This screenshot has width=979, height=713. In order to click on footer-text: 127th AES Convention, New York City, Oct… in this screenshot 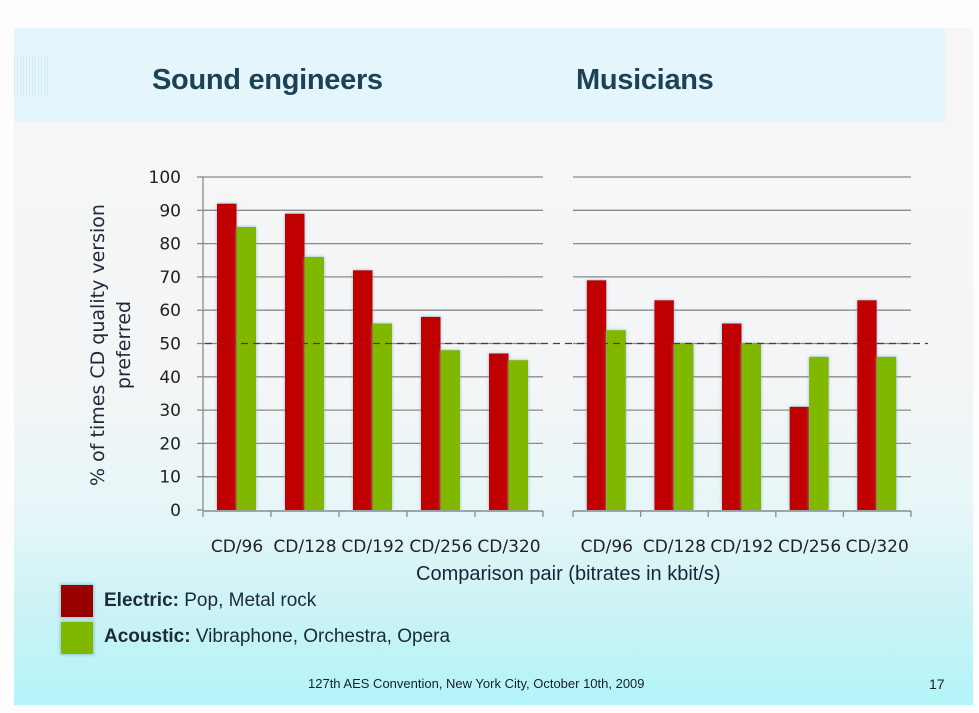, I will do `click(476, 683)`.